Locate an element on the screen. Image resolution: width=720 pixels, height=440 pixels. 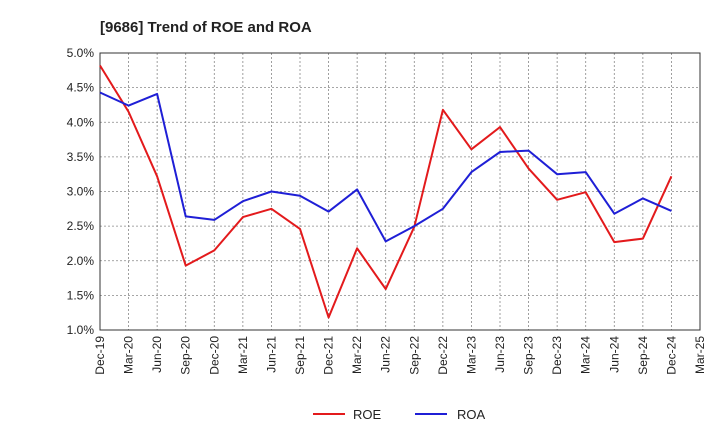
y-tick-label: 3.5% is located at coordinates (81, 157).